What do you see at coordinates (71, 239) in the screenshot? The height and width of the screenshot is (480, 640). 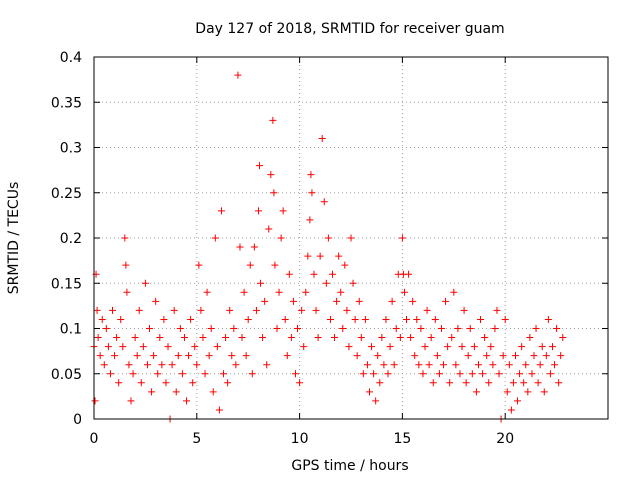 I see `y-tick-label: 0.2` at bounding box center [71, 239].